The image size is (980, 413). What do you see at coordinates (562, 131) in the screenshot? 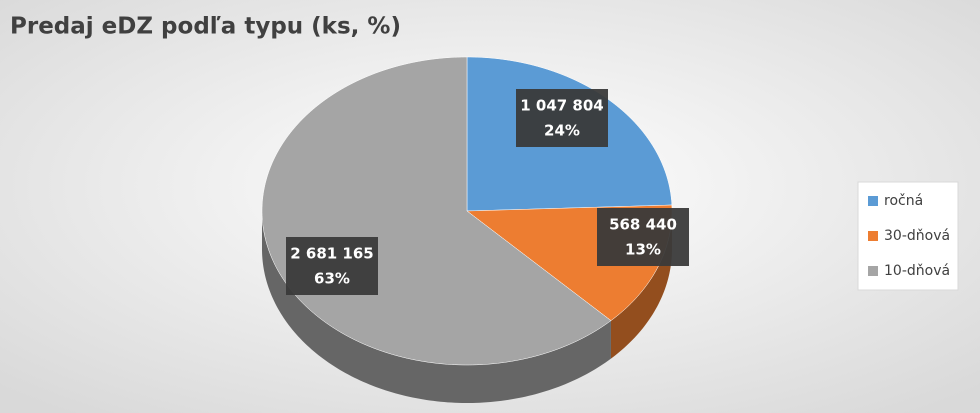
I see `data-label-percent: 24%` at bounding box center [562, 131].